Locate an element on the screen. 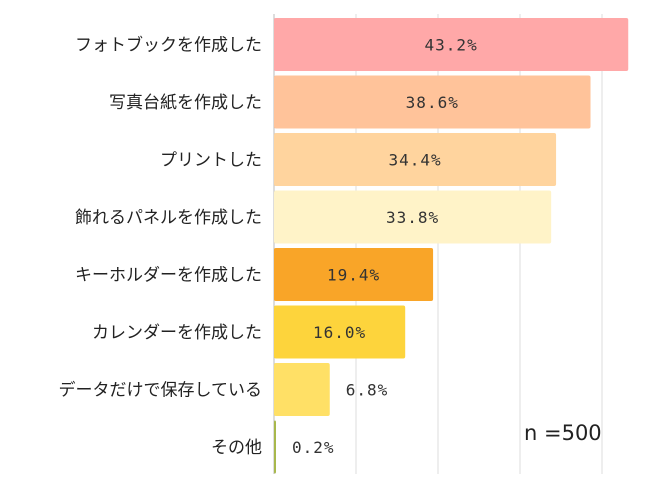 The height and width of the screenshot is (484, 652). category-label-2: 写真台紙を作成した is located at coordinates (185, 103).